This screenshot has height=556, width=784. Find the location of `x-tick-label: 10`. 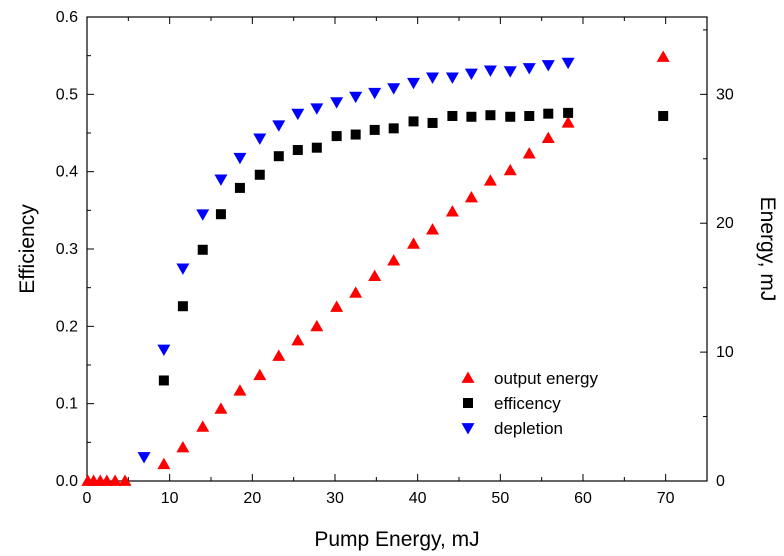

x-tick-label: 10 is located at coordinates (170, 498).